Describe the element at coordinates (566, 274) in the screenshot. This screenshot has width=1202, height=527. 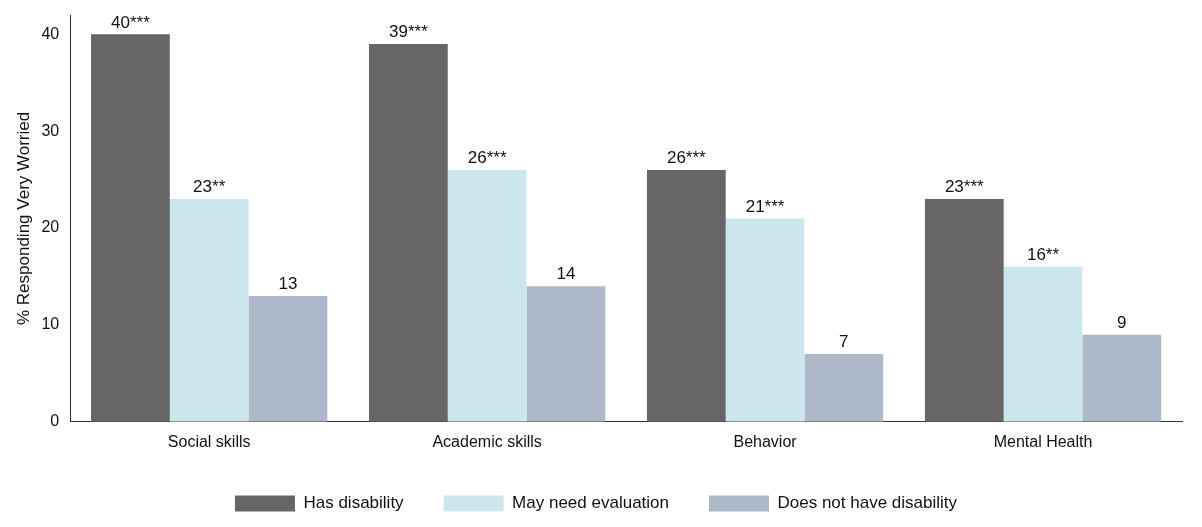
I see `data-label: 14` at that location.